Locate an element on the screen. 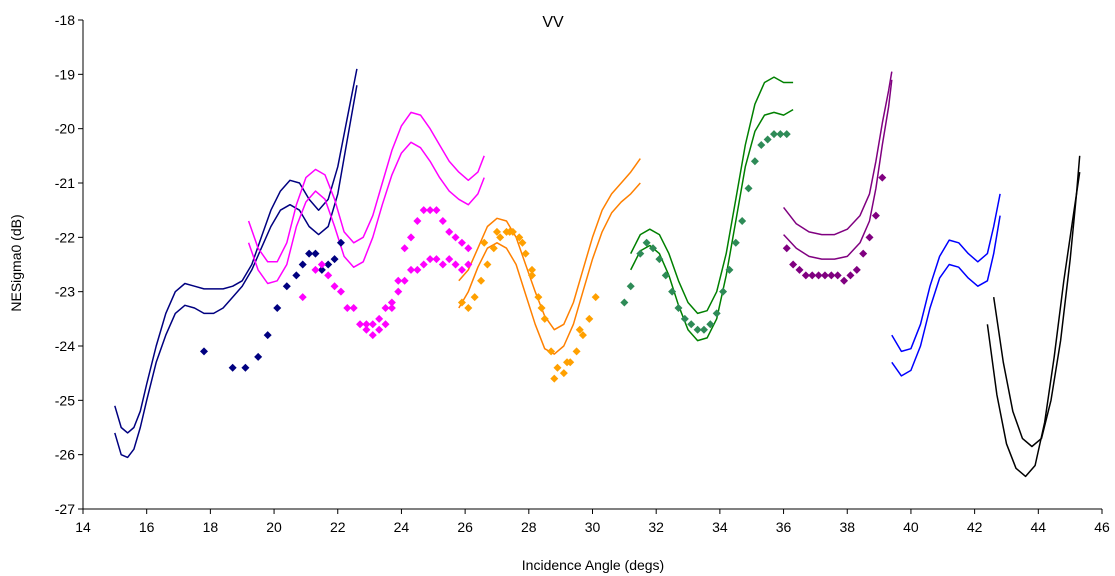 The width and height of the screenshot is (1115, 576). x-tick-label: 18 is located at coordinates (211, 527).